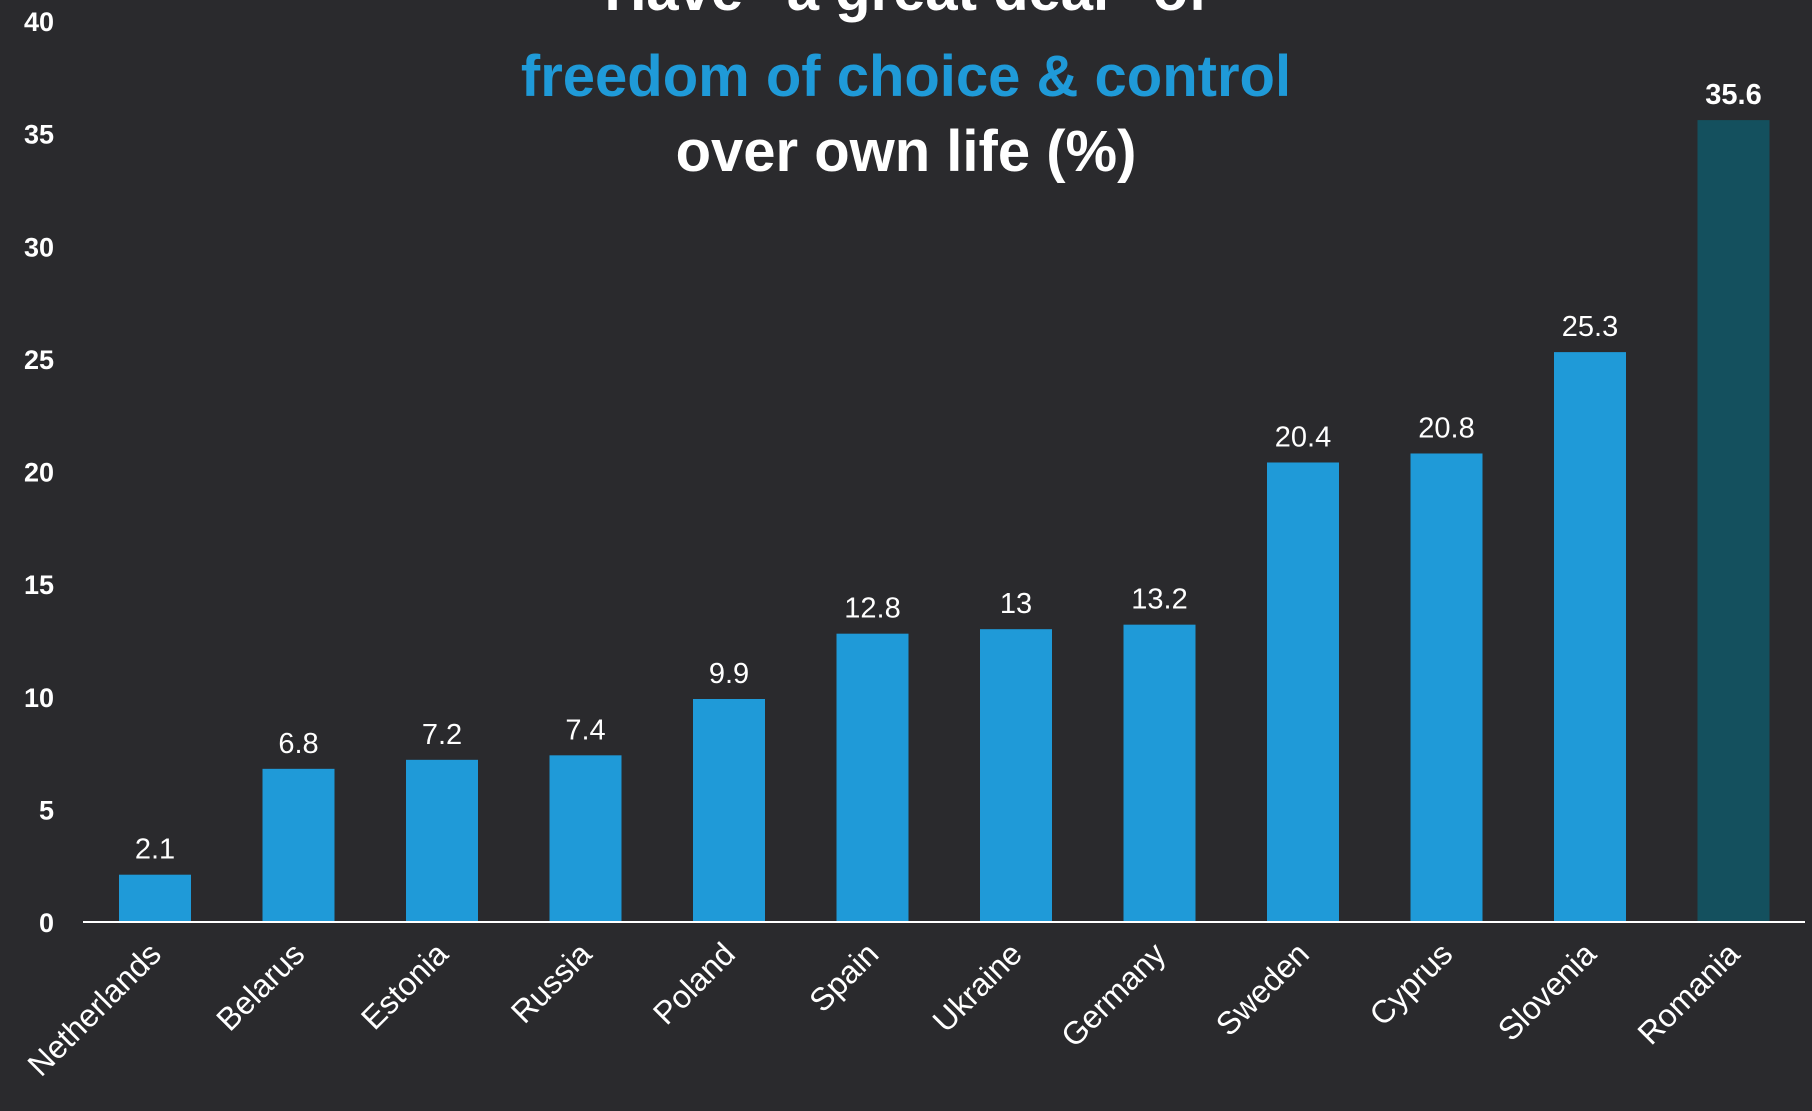 Image resolution: width=1812 pixels, height=1111 pixels. I want to click on bar-slovenia, so click(1590, 637).